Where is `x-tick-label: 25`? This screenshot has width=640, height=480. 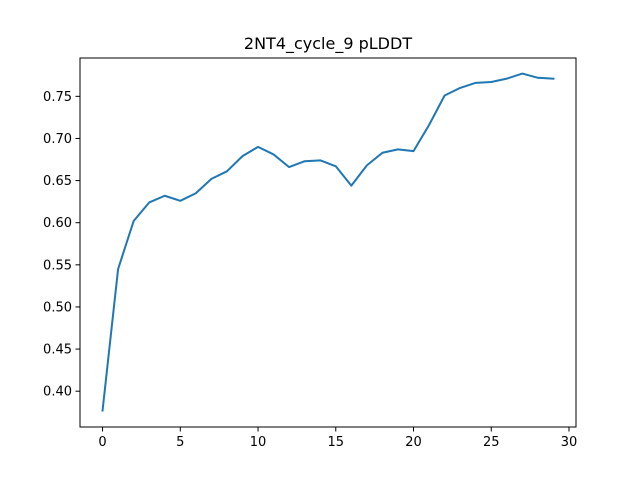
x-tick-label: 25 is located at coordinates (491, 442).